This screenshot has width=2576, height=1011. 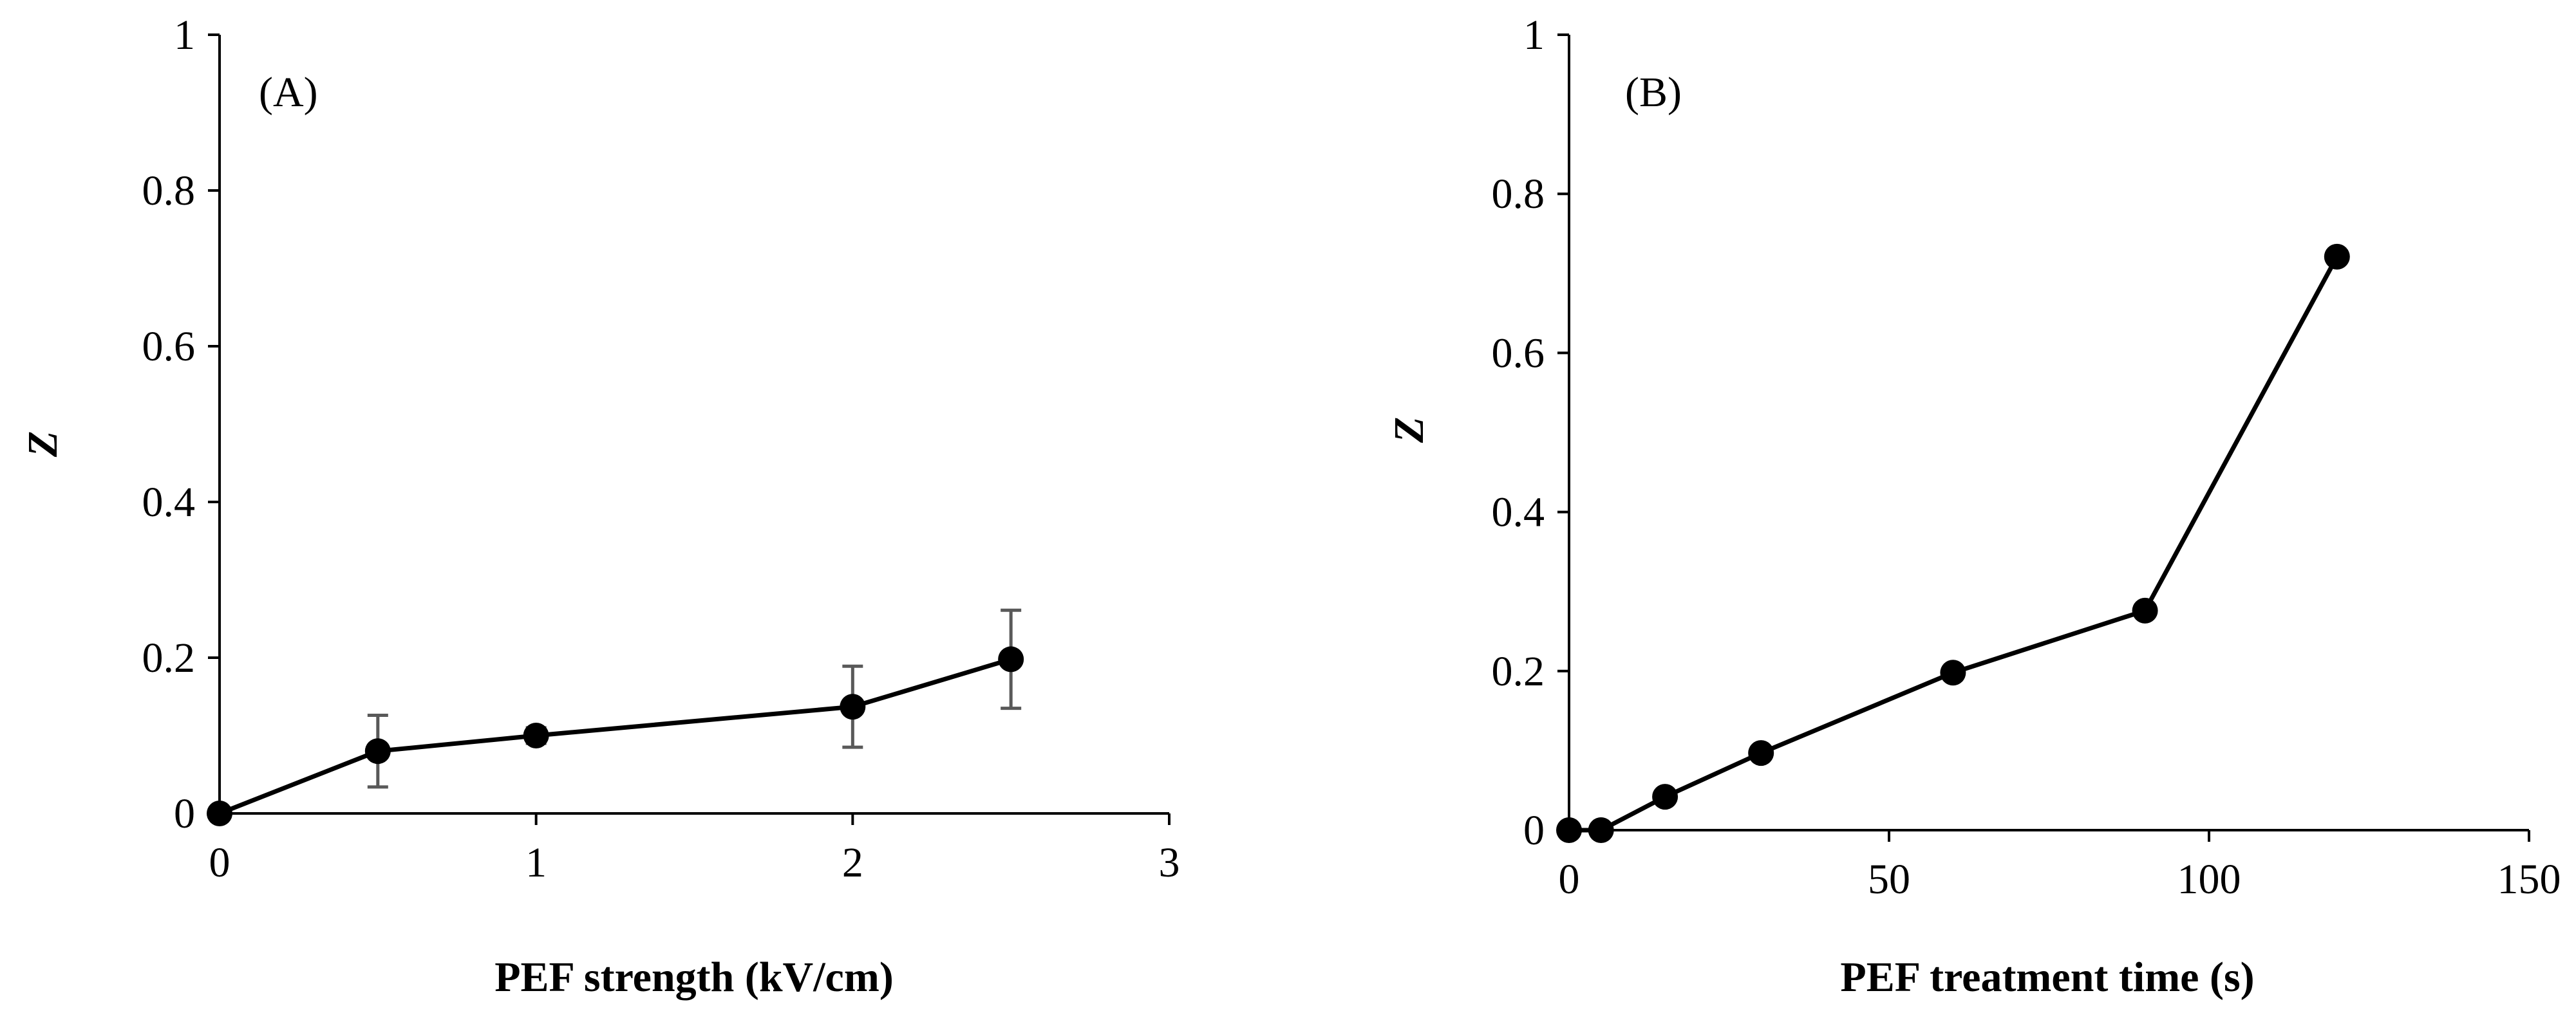 I want to click on panel-b-x-tick-label: 50, so click(x=1889, y=879).